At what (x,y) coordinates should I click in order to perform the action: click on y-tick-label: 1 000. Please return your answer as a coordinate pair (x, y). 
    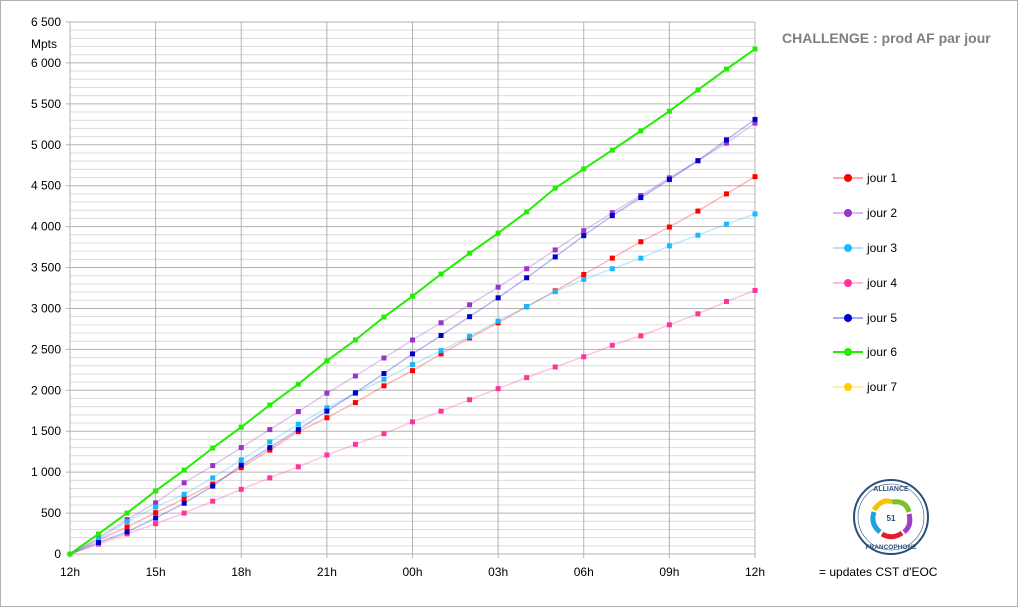
    Looking at the image, I should click on (46, 472).